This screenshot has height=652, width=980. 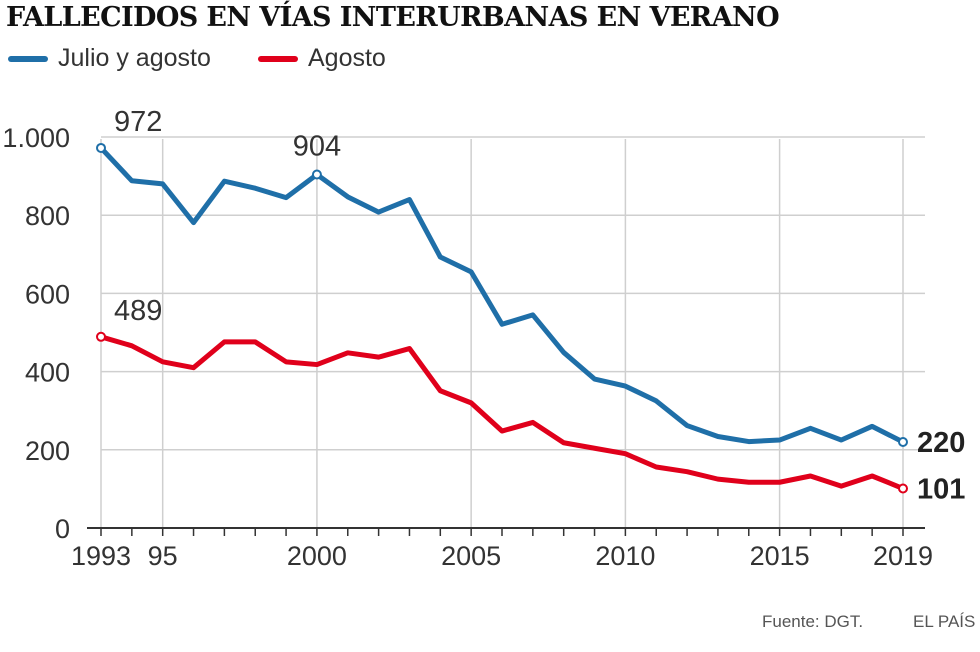 I want to click on x-tick-label: 2005, so click(x=471, y=556).